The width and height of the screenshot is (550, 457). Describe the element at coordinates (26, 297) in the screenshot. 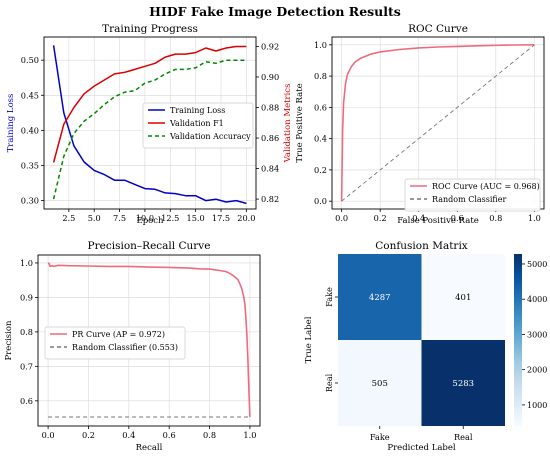

I see `y-tick-label: 0.9` at that location.